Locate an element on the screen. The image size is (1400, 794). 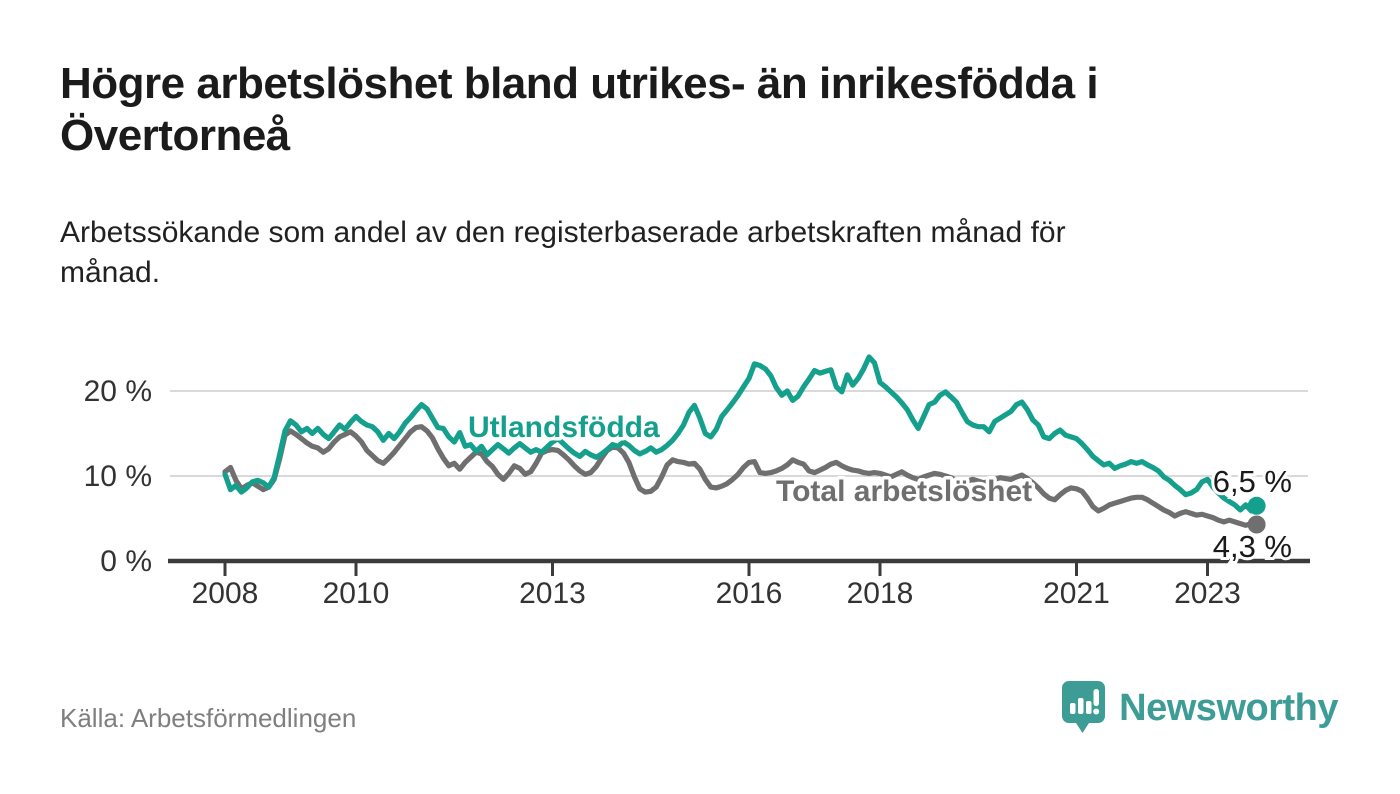
x-axis-label-2016: 2016 is located at coordinates (749, 593).